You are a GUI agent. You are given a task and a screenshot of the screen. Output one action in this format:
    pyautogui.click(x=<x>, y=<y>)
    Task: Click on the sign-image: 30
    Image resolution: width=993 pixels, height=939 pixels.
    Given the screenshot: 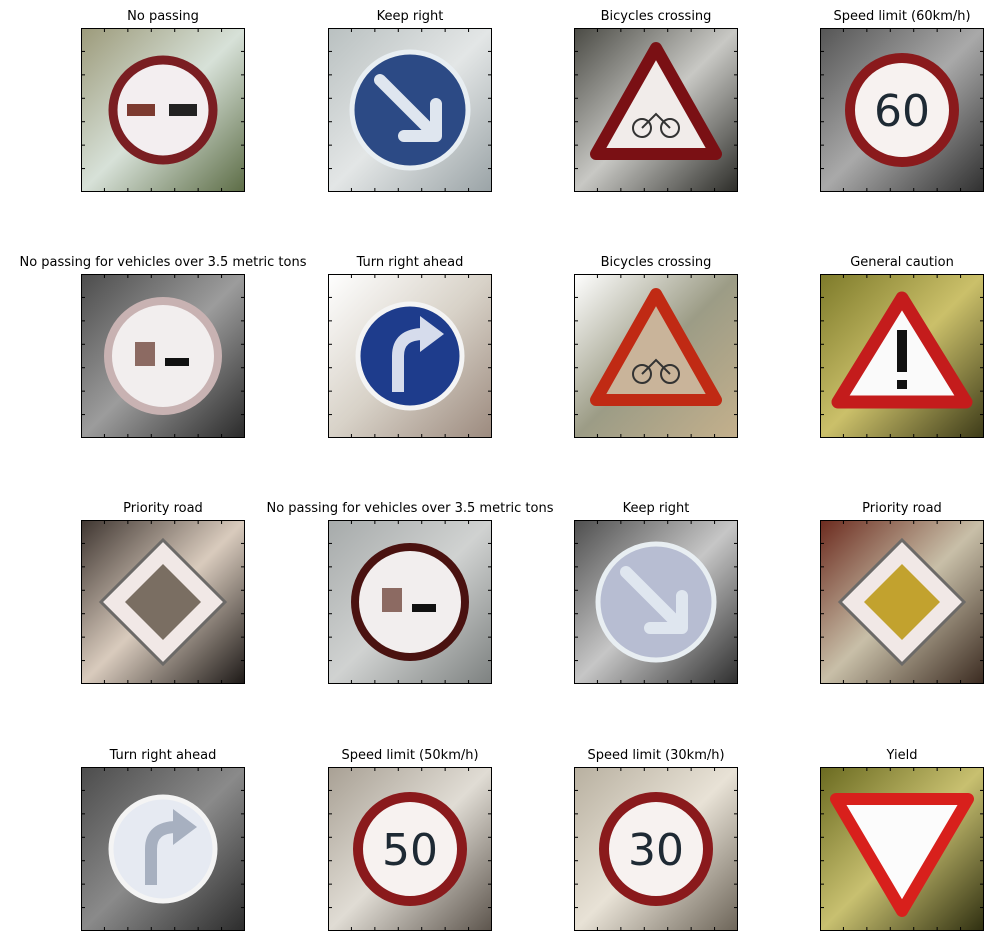 What is the action you would take?
    pyautogui.click(x=656, y=849)
    